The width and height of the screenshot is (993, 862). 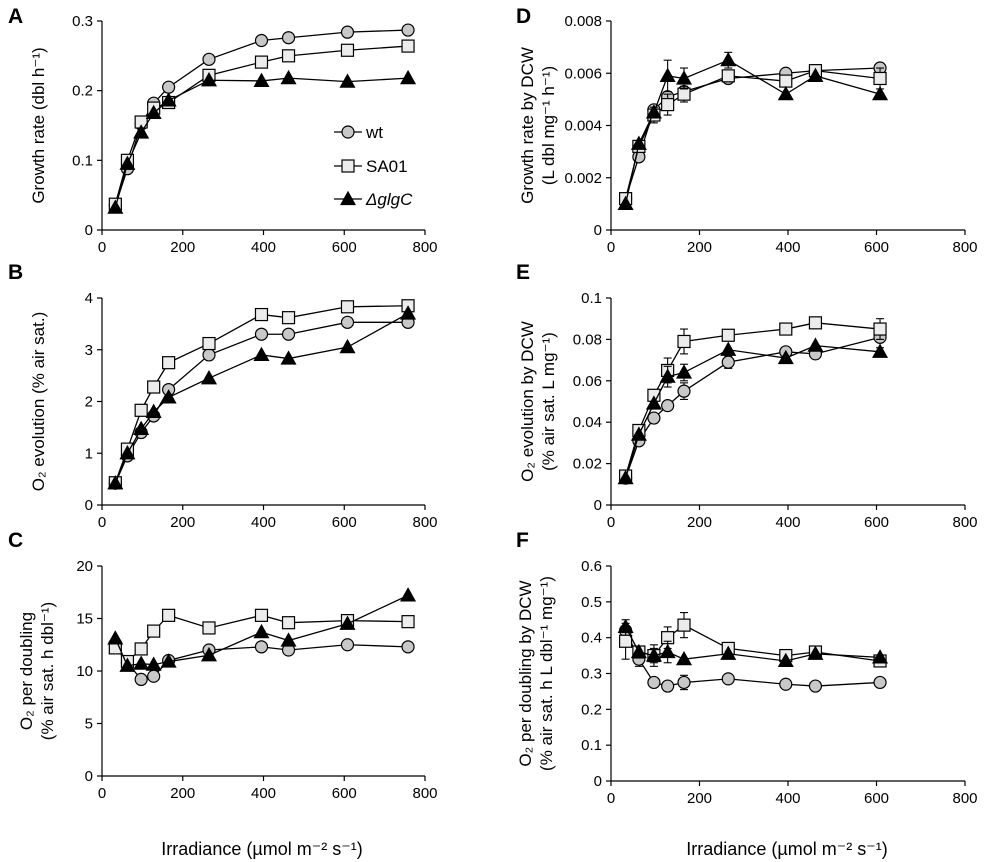 What do you see at coordinates (684, 391) in the screenshot?
I see `panel-e-wt-point` at bounding box center [684, 391].